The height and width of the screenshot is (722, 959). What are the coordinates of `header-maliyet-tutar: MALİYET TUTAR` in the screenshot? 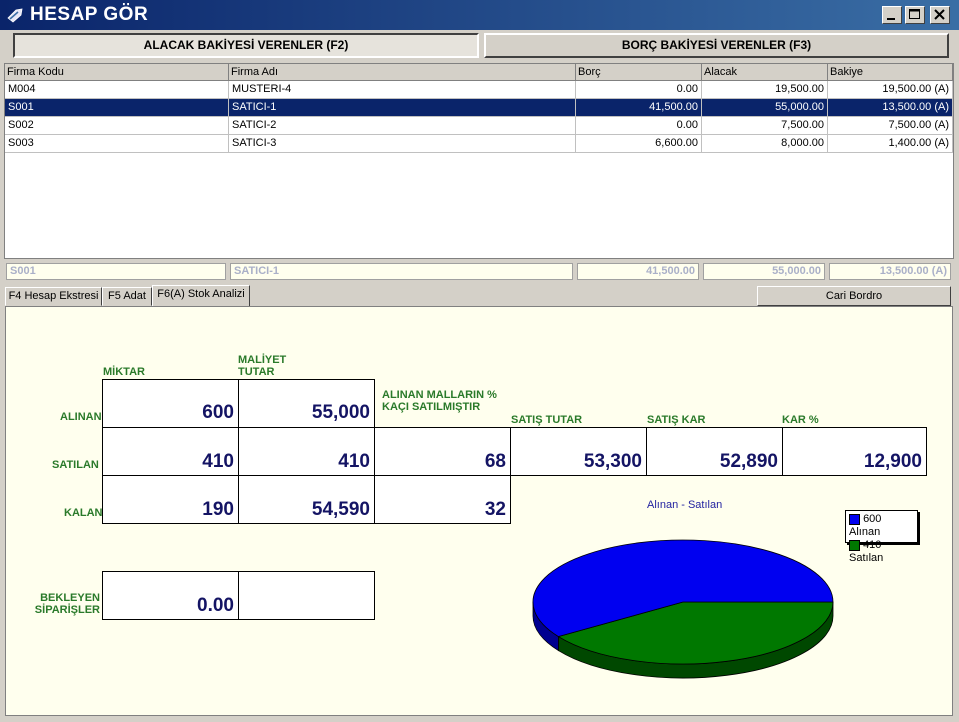 It's located at (262, 366).